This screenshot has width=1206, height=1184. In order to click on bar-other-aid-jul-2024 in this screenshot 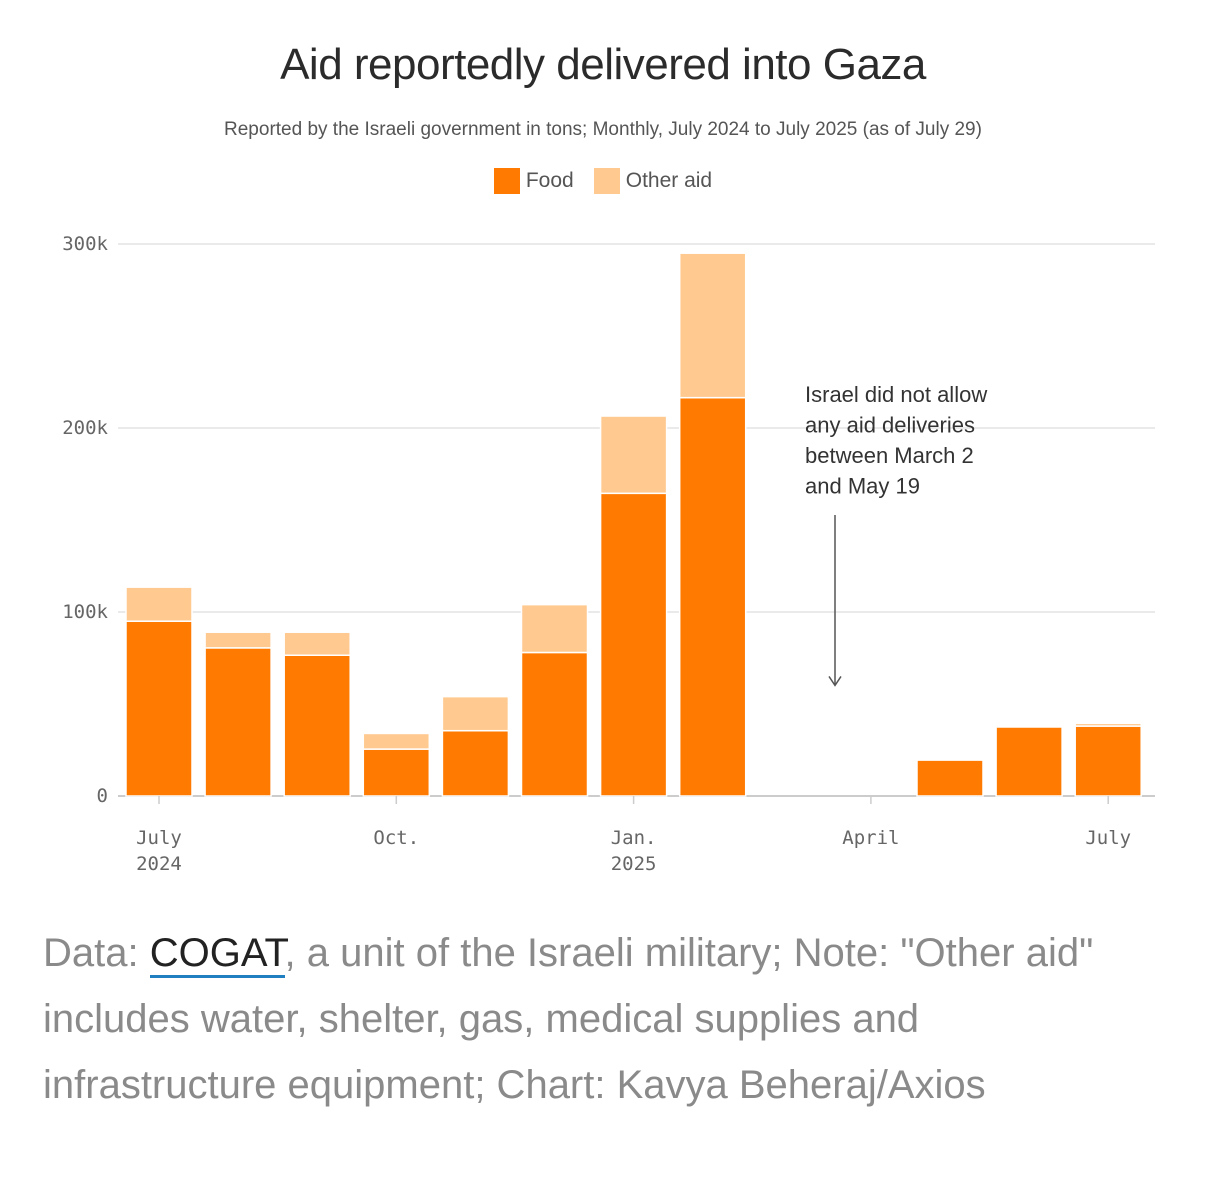, I will do `click(159, 604)`.